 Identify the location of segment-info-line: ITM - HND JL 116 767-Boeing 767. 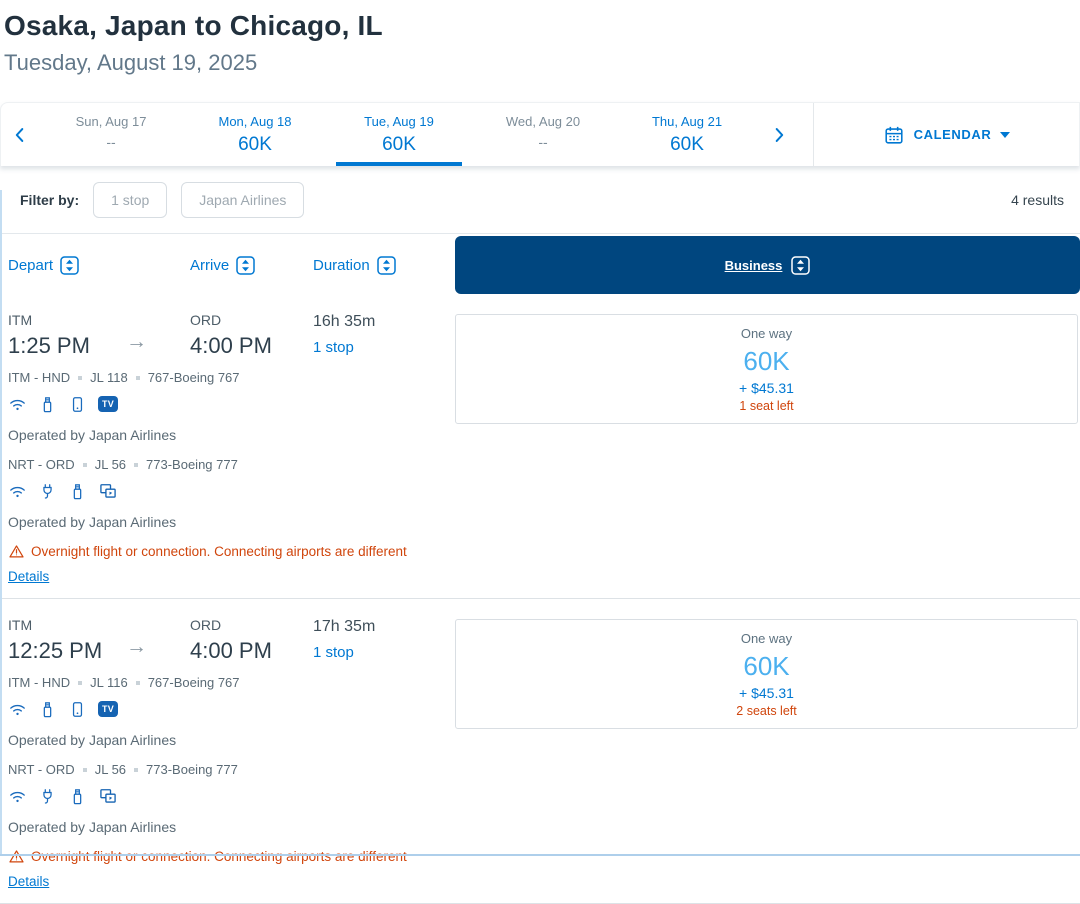
(231, 682).